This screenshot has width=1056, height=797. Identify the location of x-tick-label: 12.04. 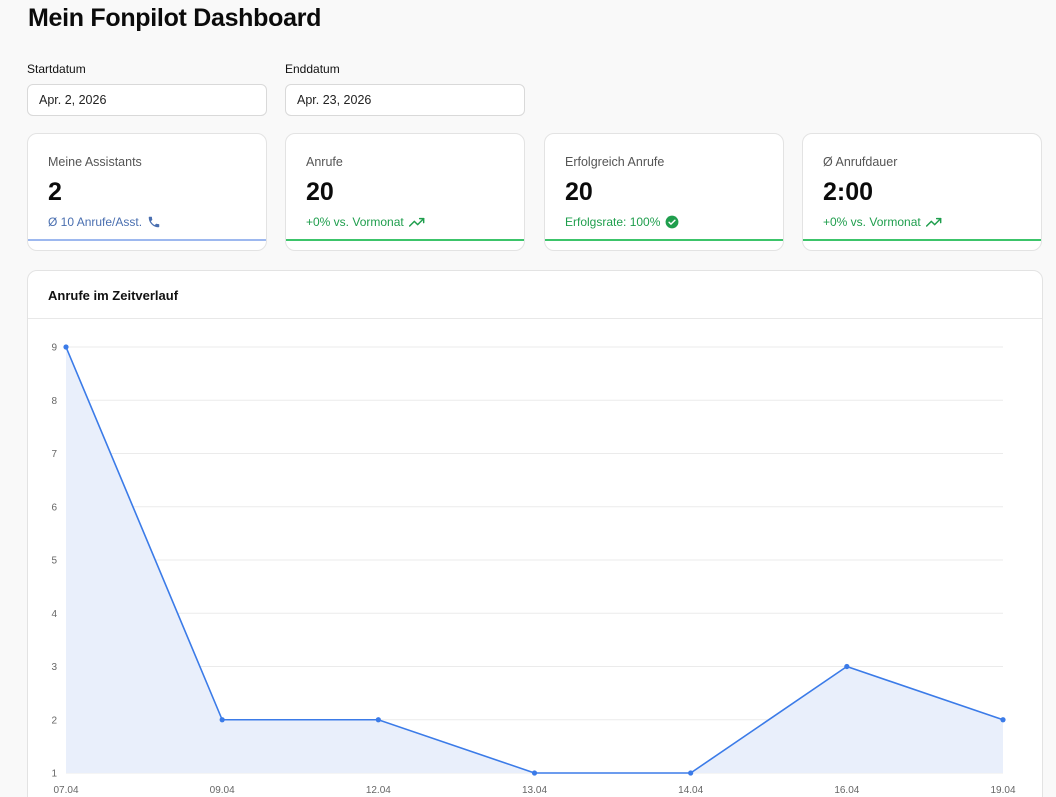
(378, 790).